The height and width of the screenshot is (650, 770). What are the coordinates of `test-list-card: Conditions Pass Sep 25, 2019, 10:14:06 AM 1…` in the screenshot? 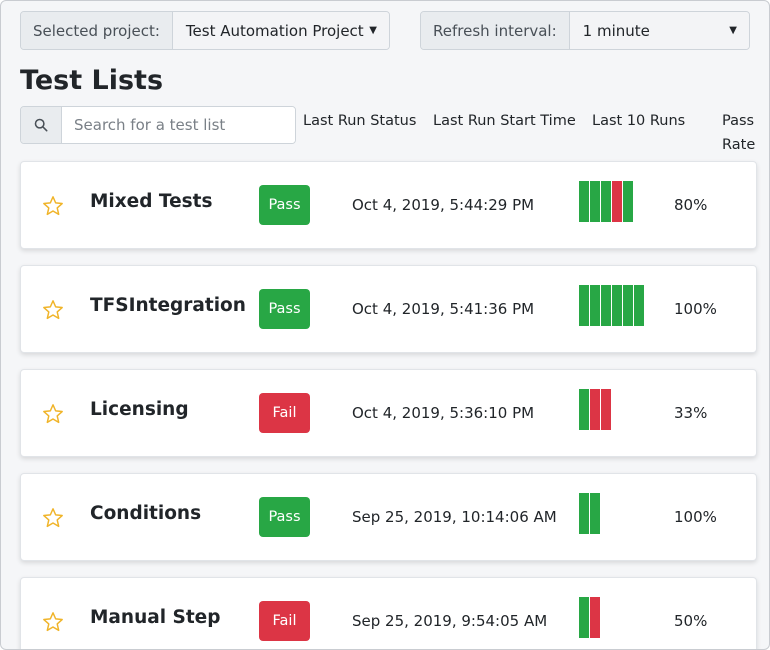 It's located at (388, 517).